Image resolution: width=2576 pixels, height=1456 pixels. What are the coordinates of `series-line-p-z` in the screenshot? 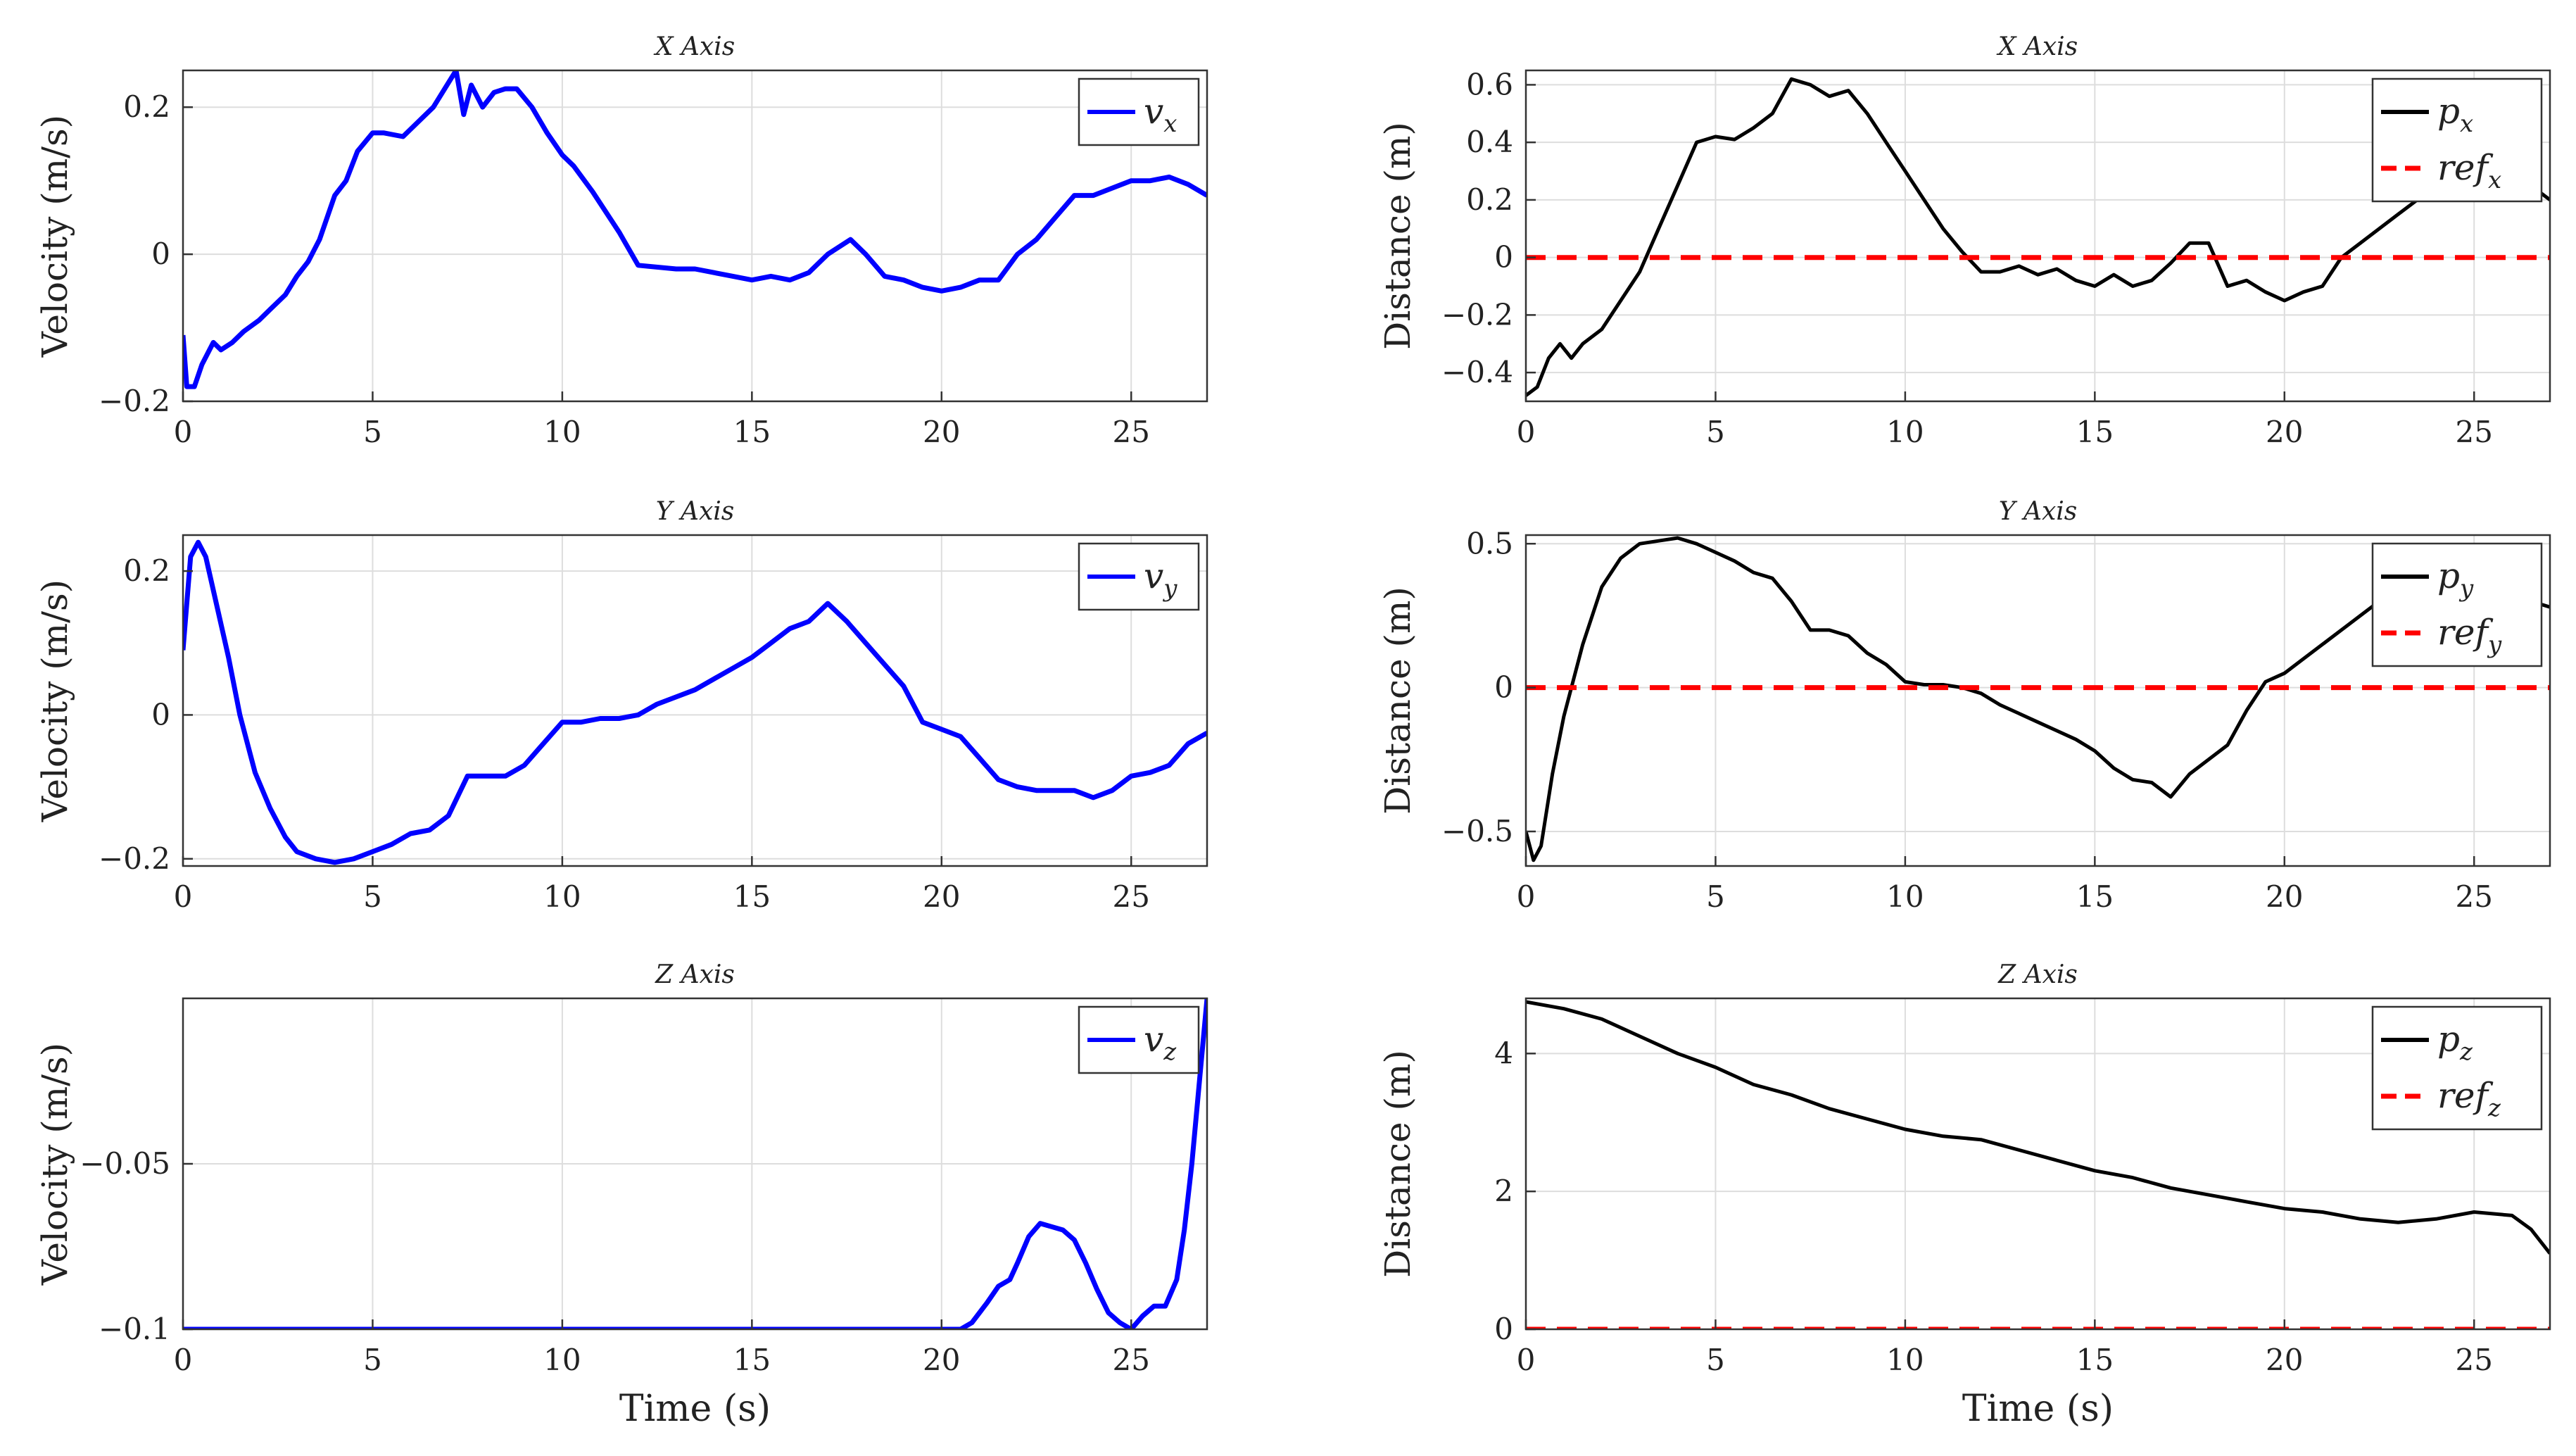 It's located at (2038, 1127).